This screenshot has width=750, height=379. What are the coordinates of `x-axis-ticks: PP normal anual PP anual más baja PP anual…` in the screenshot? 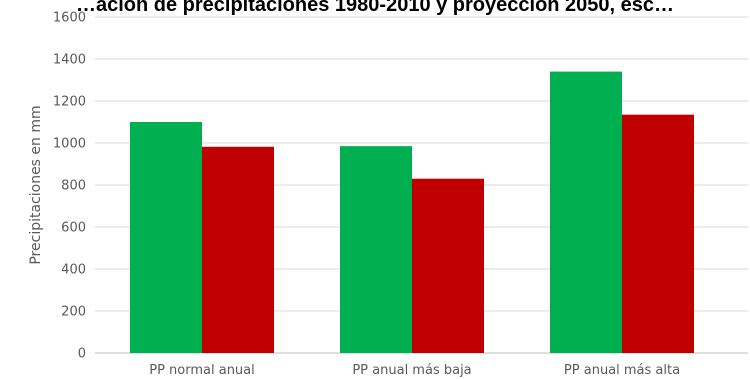 It's located at (414, 370).